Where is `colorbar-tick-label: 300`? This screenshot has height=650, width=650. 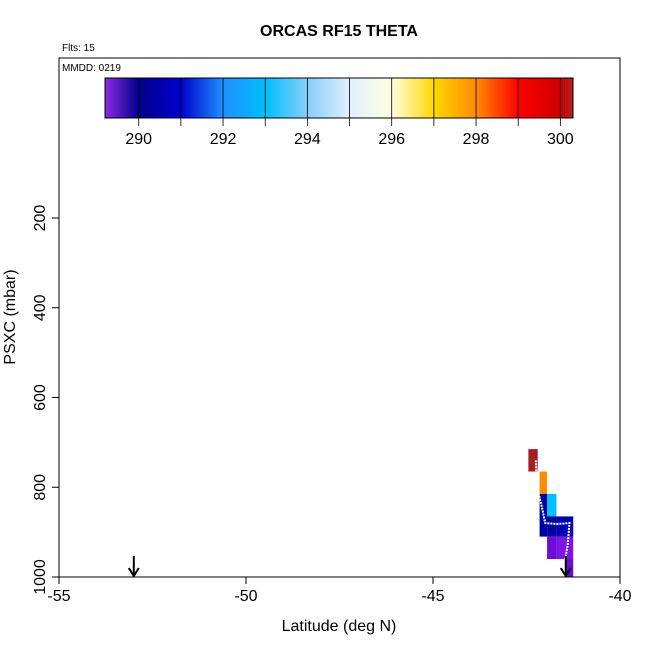
colorbar-tick-label: 300 is located at coordinates (560, 139).